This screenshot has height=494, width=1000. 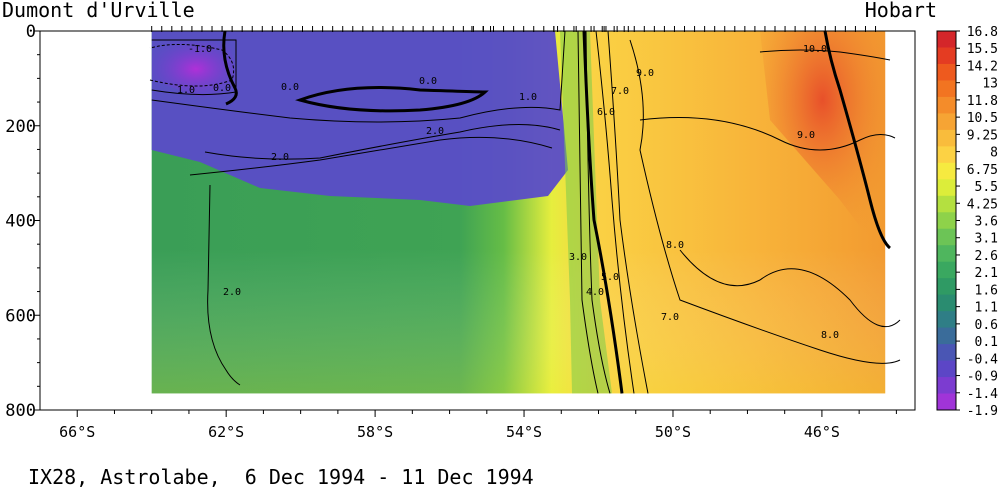 I want to click on colorbar-label: -0.9, so click(x=982, y=377).